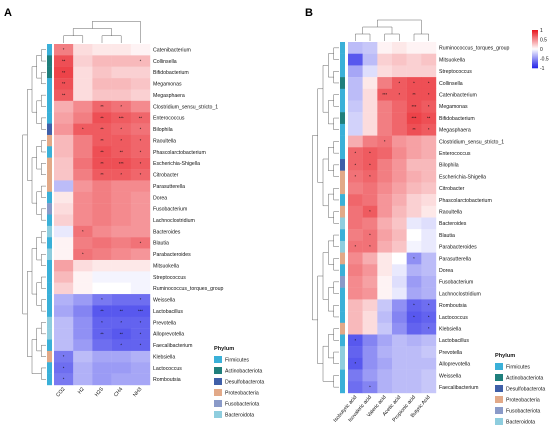 The width and height of the screenshot is (550, 437). Describe the element at coordinates (165, 62) in the screenshot. I see `row-label-collinsella: Collinsella` at that location.